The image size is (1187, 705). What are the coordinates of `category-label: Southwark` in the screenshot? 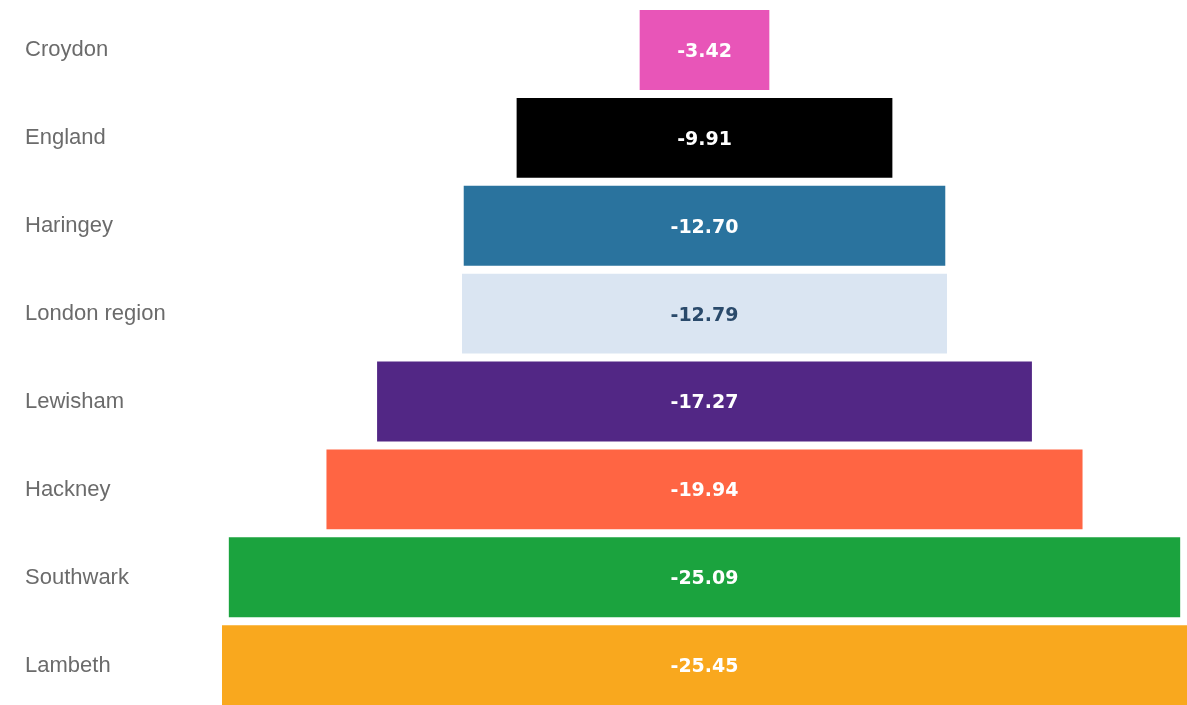 It's located at (77, 576).